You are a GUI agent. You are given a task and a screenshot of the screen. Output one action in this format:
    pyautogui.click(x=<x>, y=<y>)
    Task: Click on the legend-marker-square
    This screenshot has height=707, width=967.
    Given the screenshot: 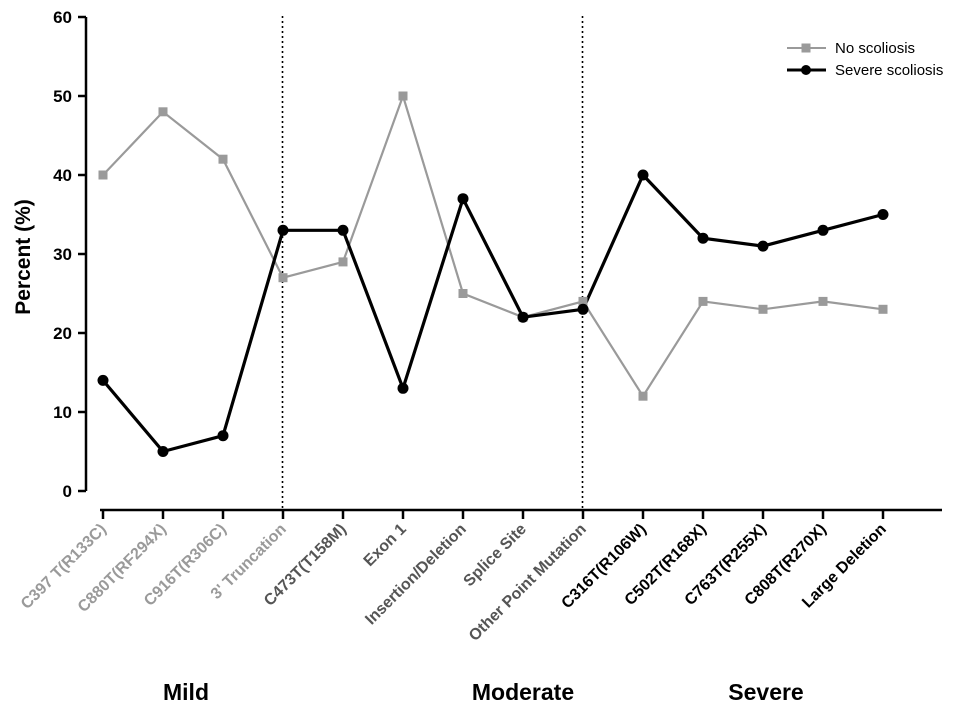 What is the action you would take?
    pyautogui.click(x=806, y=48)
    